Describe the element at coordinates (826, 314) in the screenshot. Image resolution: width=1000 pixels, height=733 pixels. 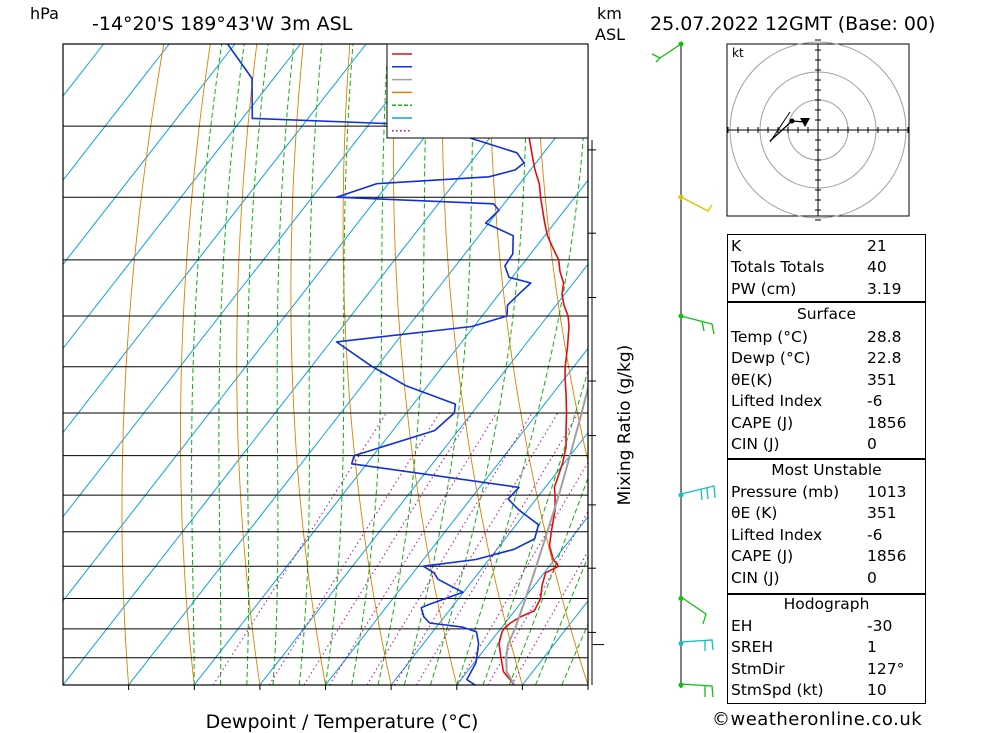
I see `surface-section-title: Surface` at that location.